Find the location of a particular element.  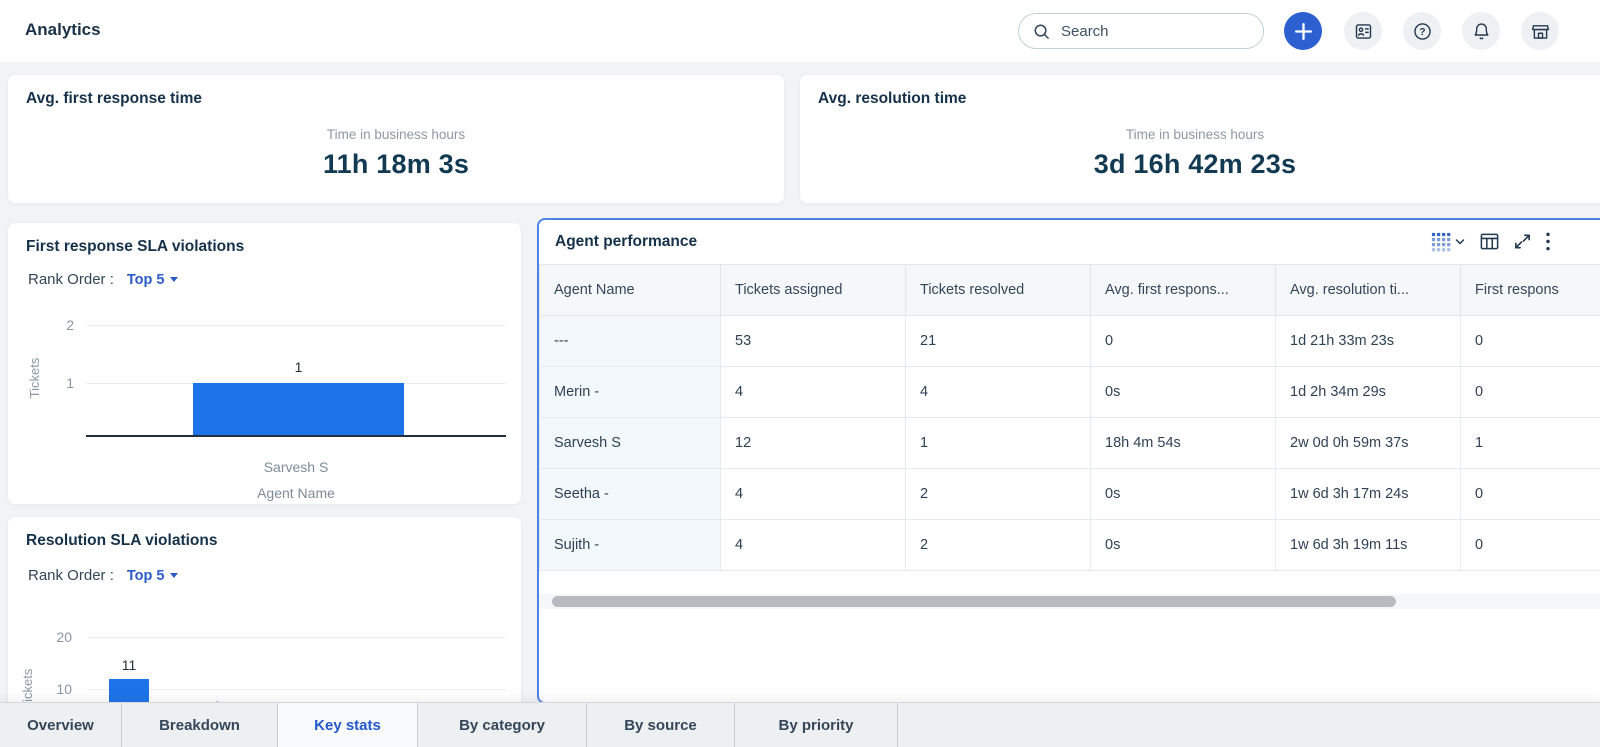

x-axis-line is located at coordinates (296, 436).